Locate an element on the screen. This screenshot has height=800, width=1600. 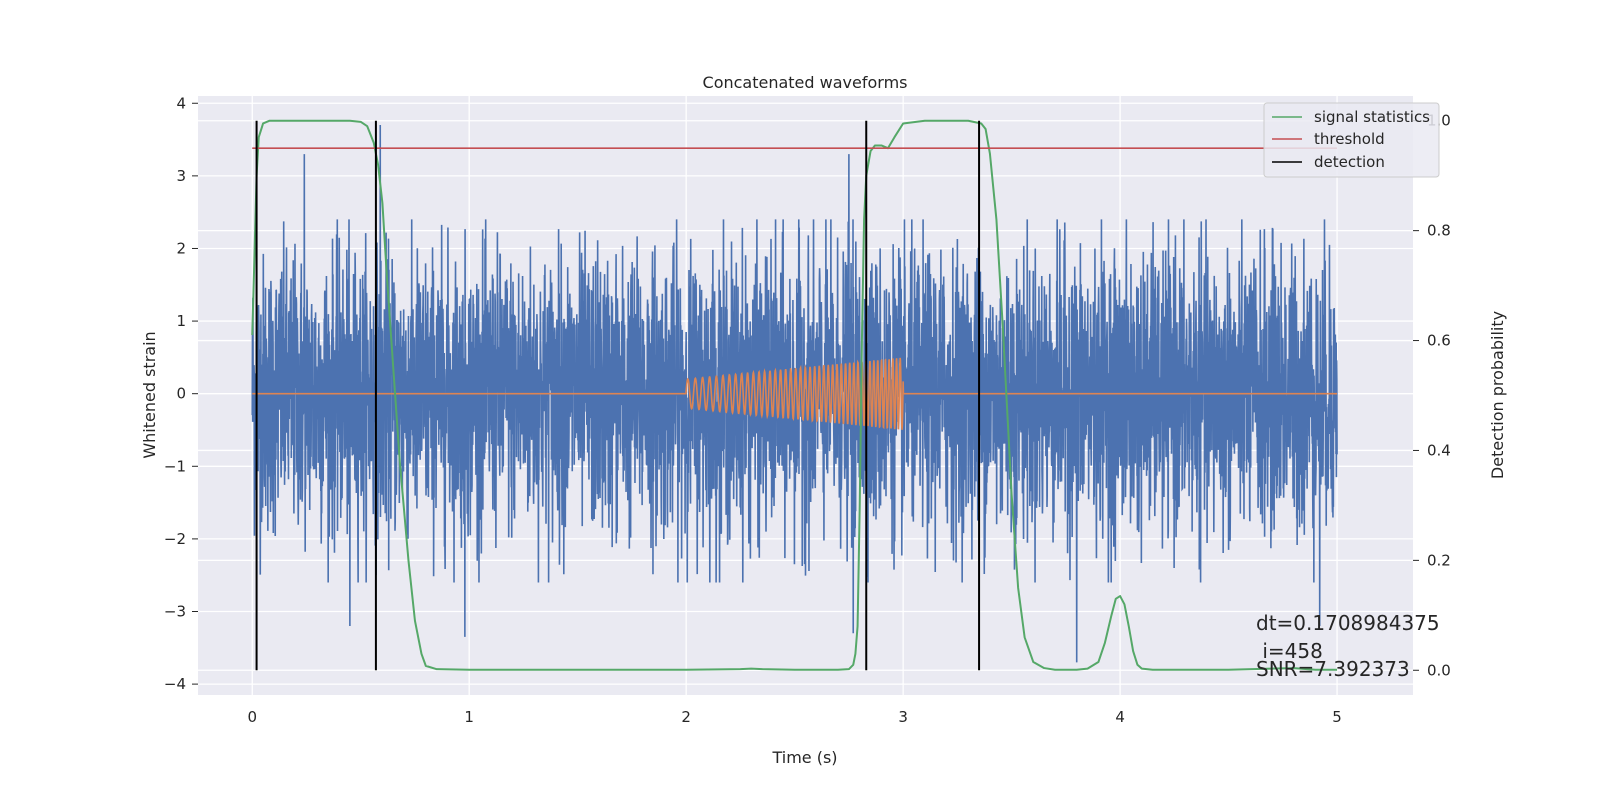
left-tick-label: 0 is located at coordinates (181, 394).